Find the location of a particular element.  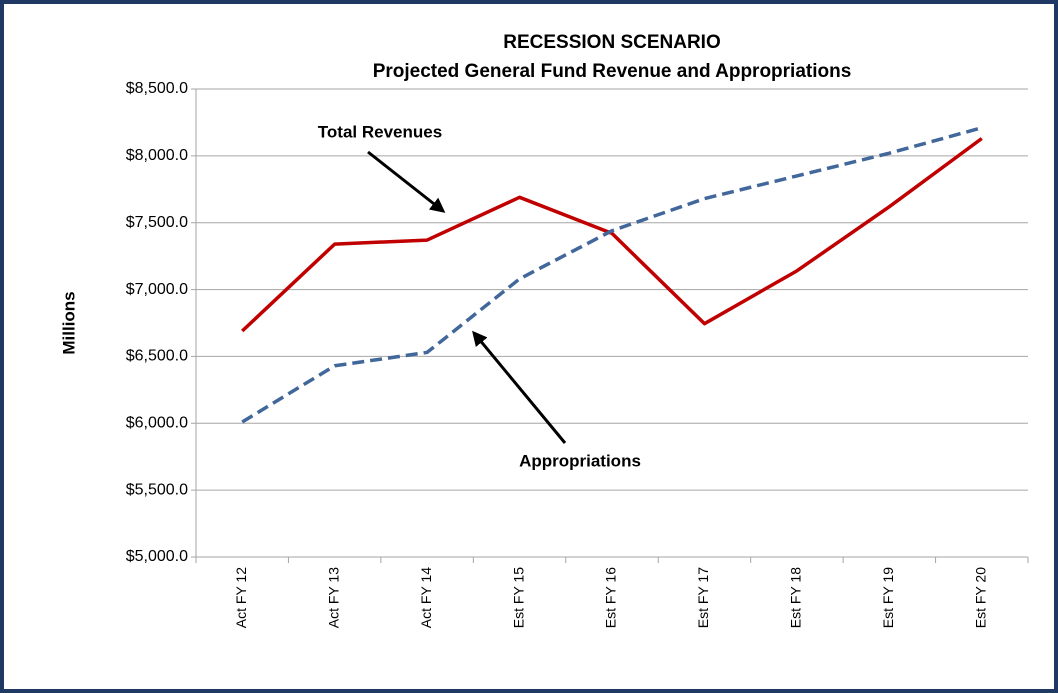

x-tick-label: Est FY 18 is located at coordinates (796, 597).